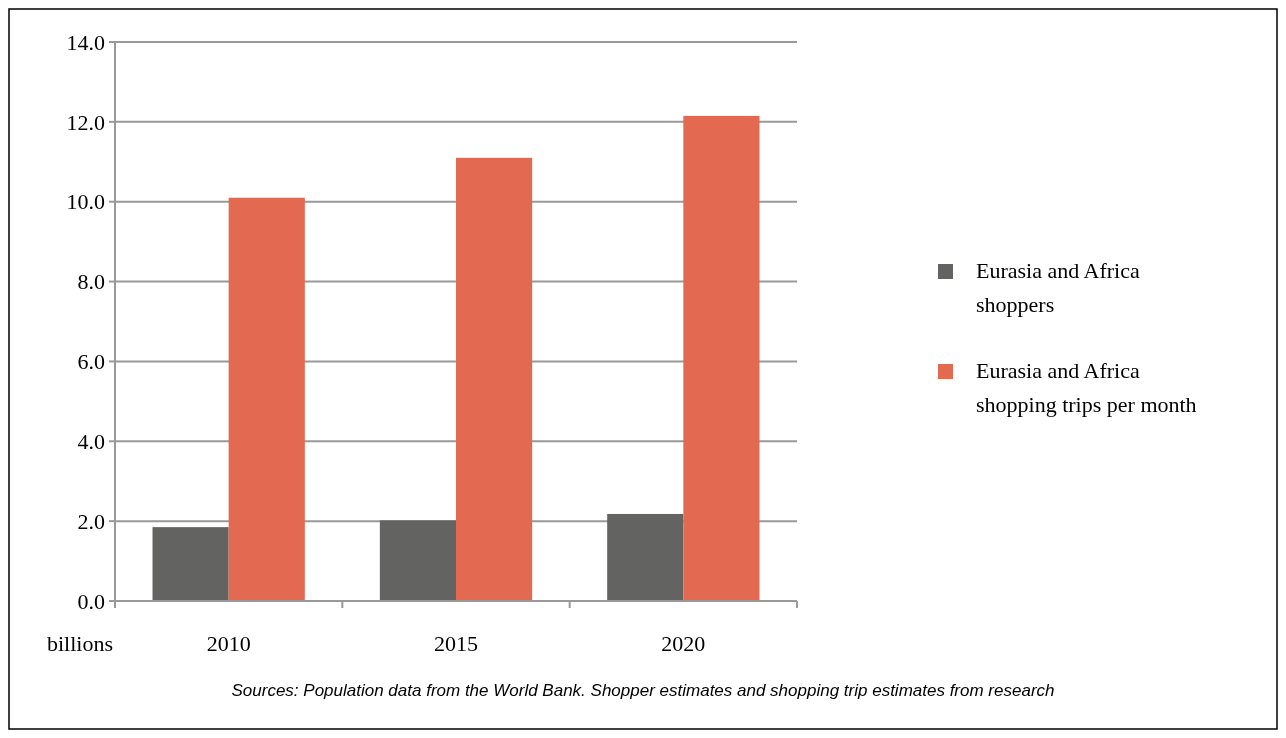  What do you see at coordinates (683, 643) in the screenshot?
I see `x-tick-label: 2020` at bounding box center [683, 643].